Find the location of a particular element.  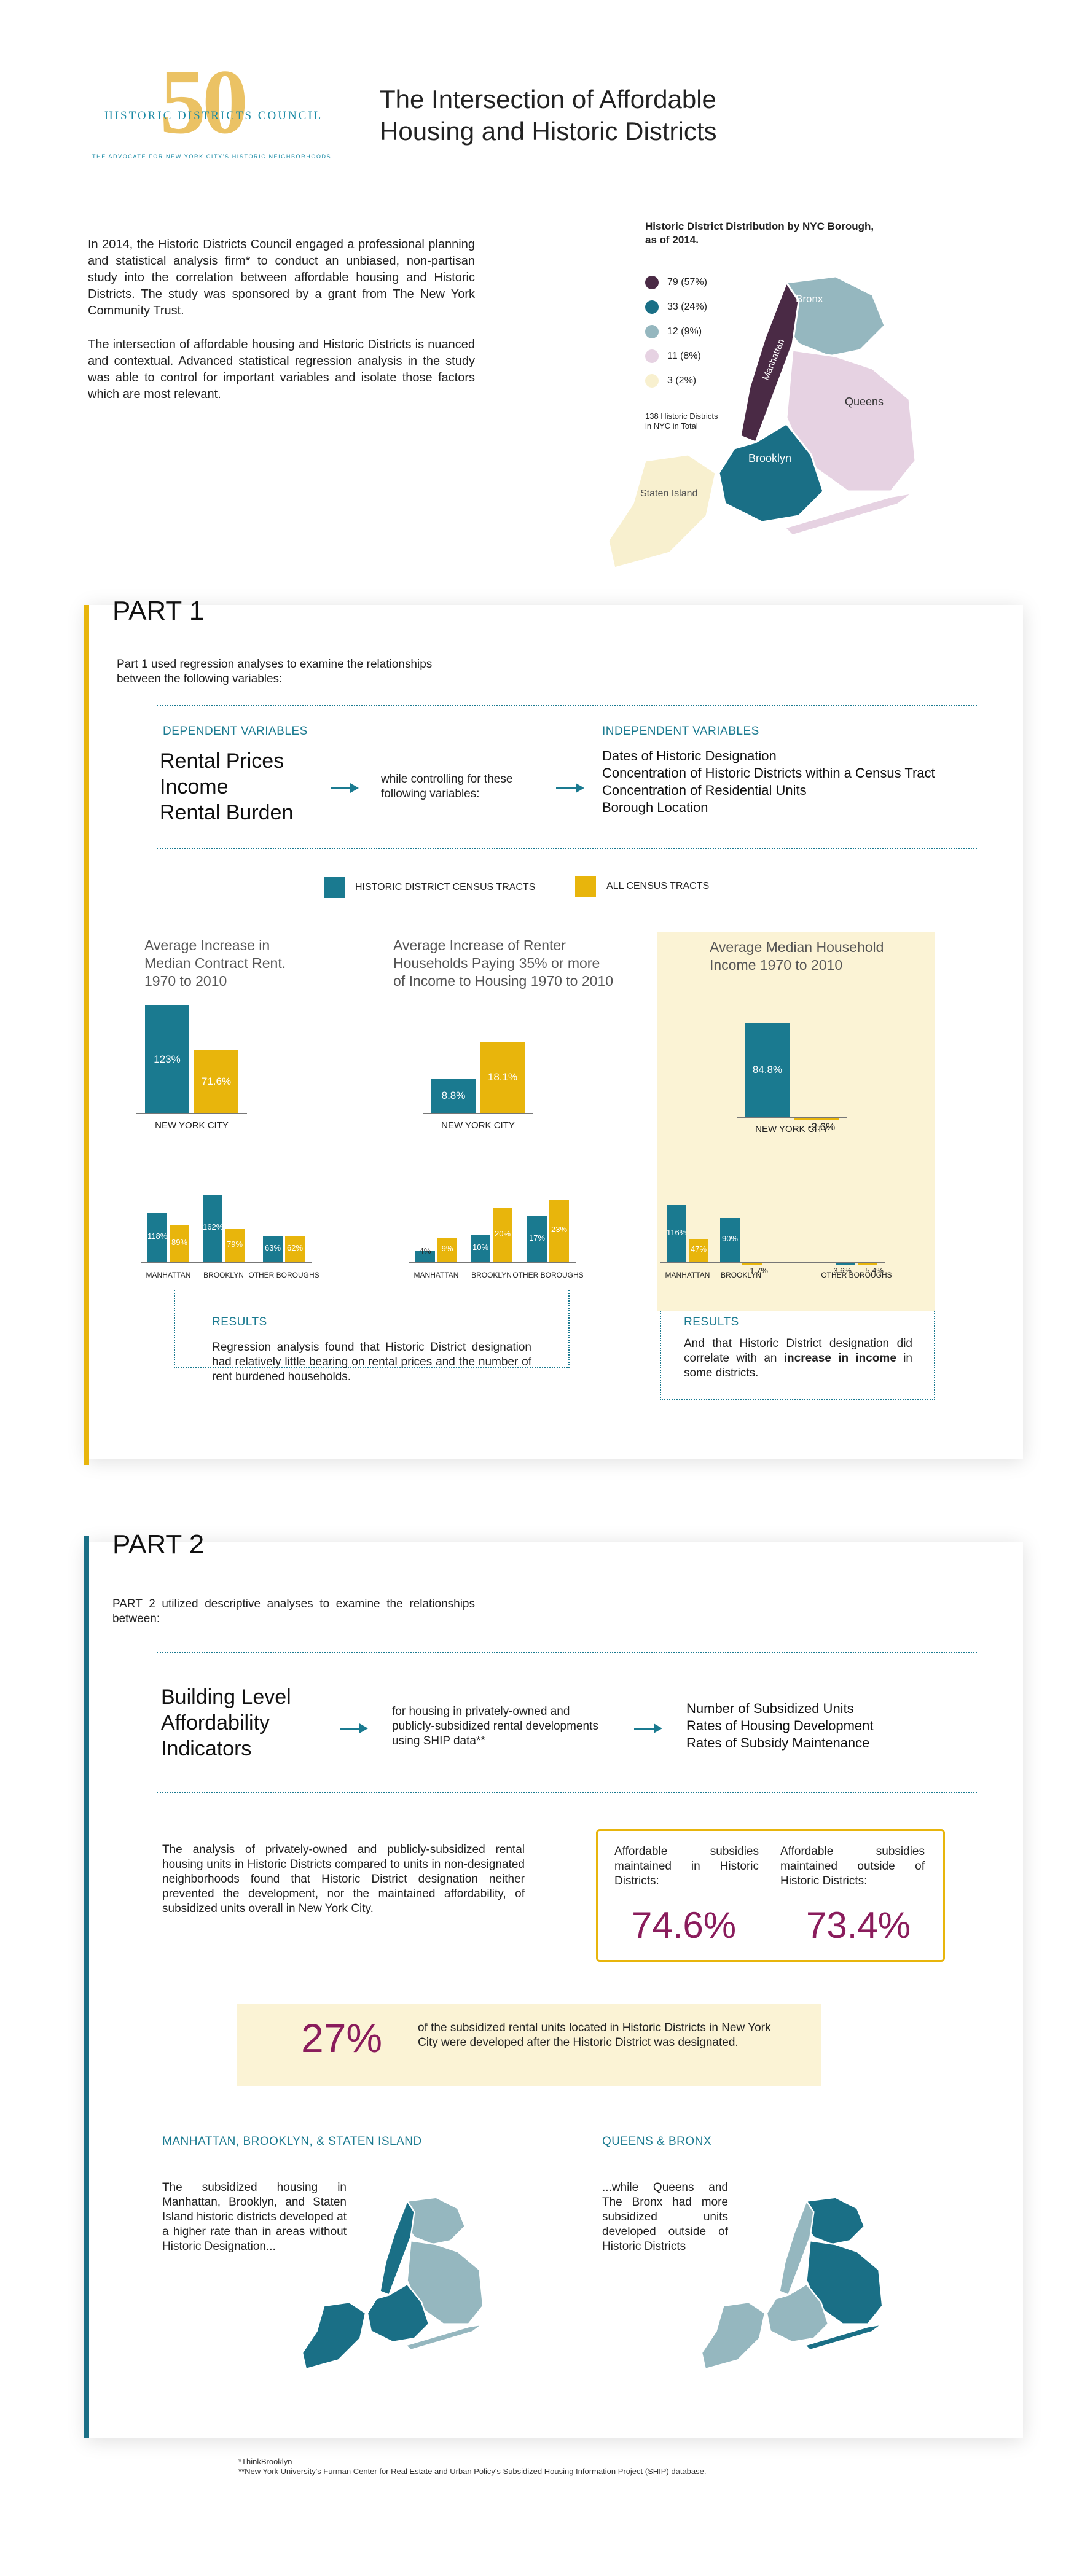

results-label-1: RESULTS is located at coordinates (239, 1322).